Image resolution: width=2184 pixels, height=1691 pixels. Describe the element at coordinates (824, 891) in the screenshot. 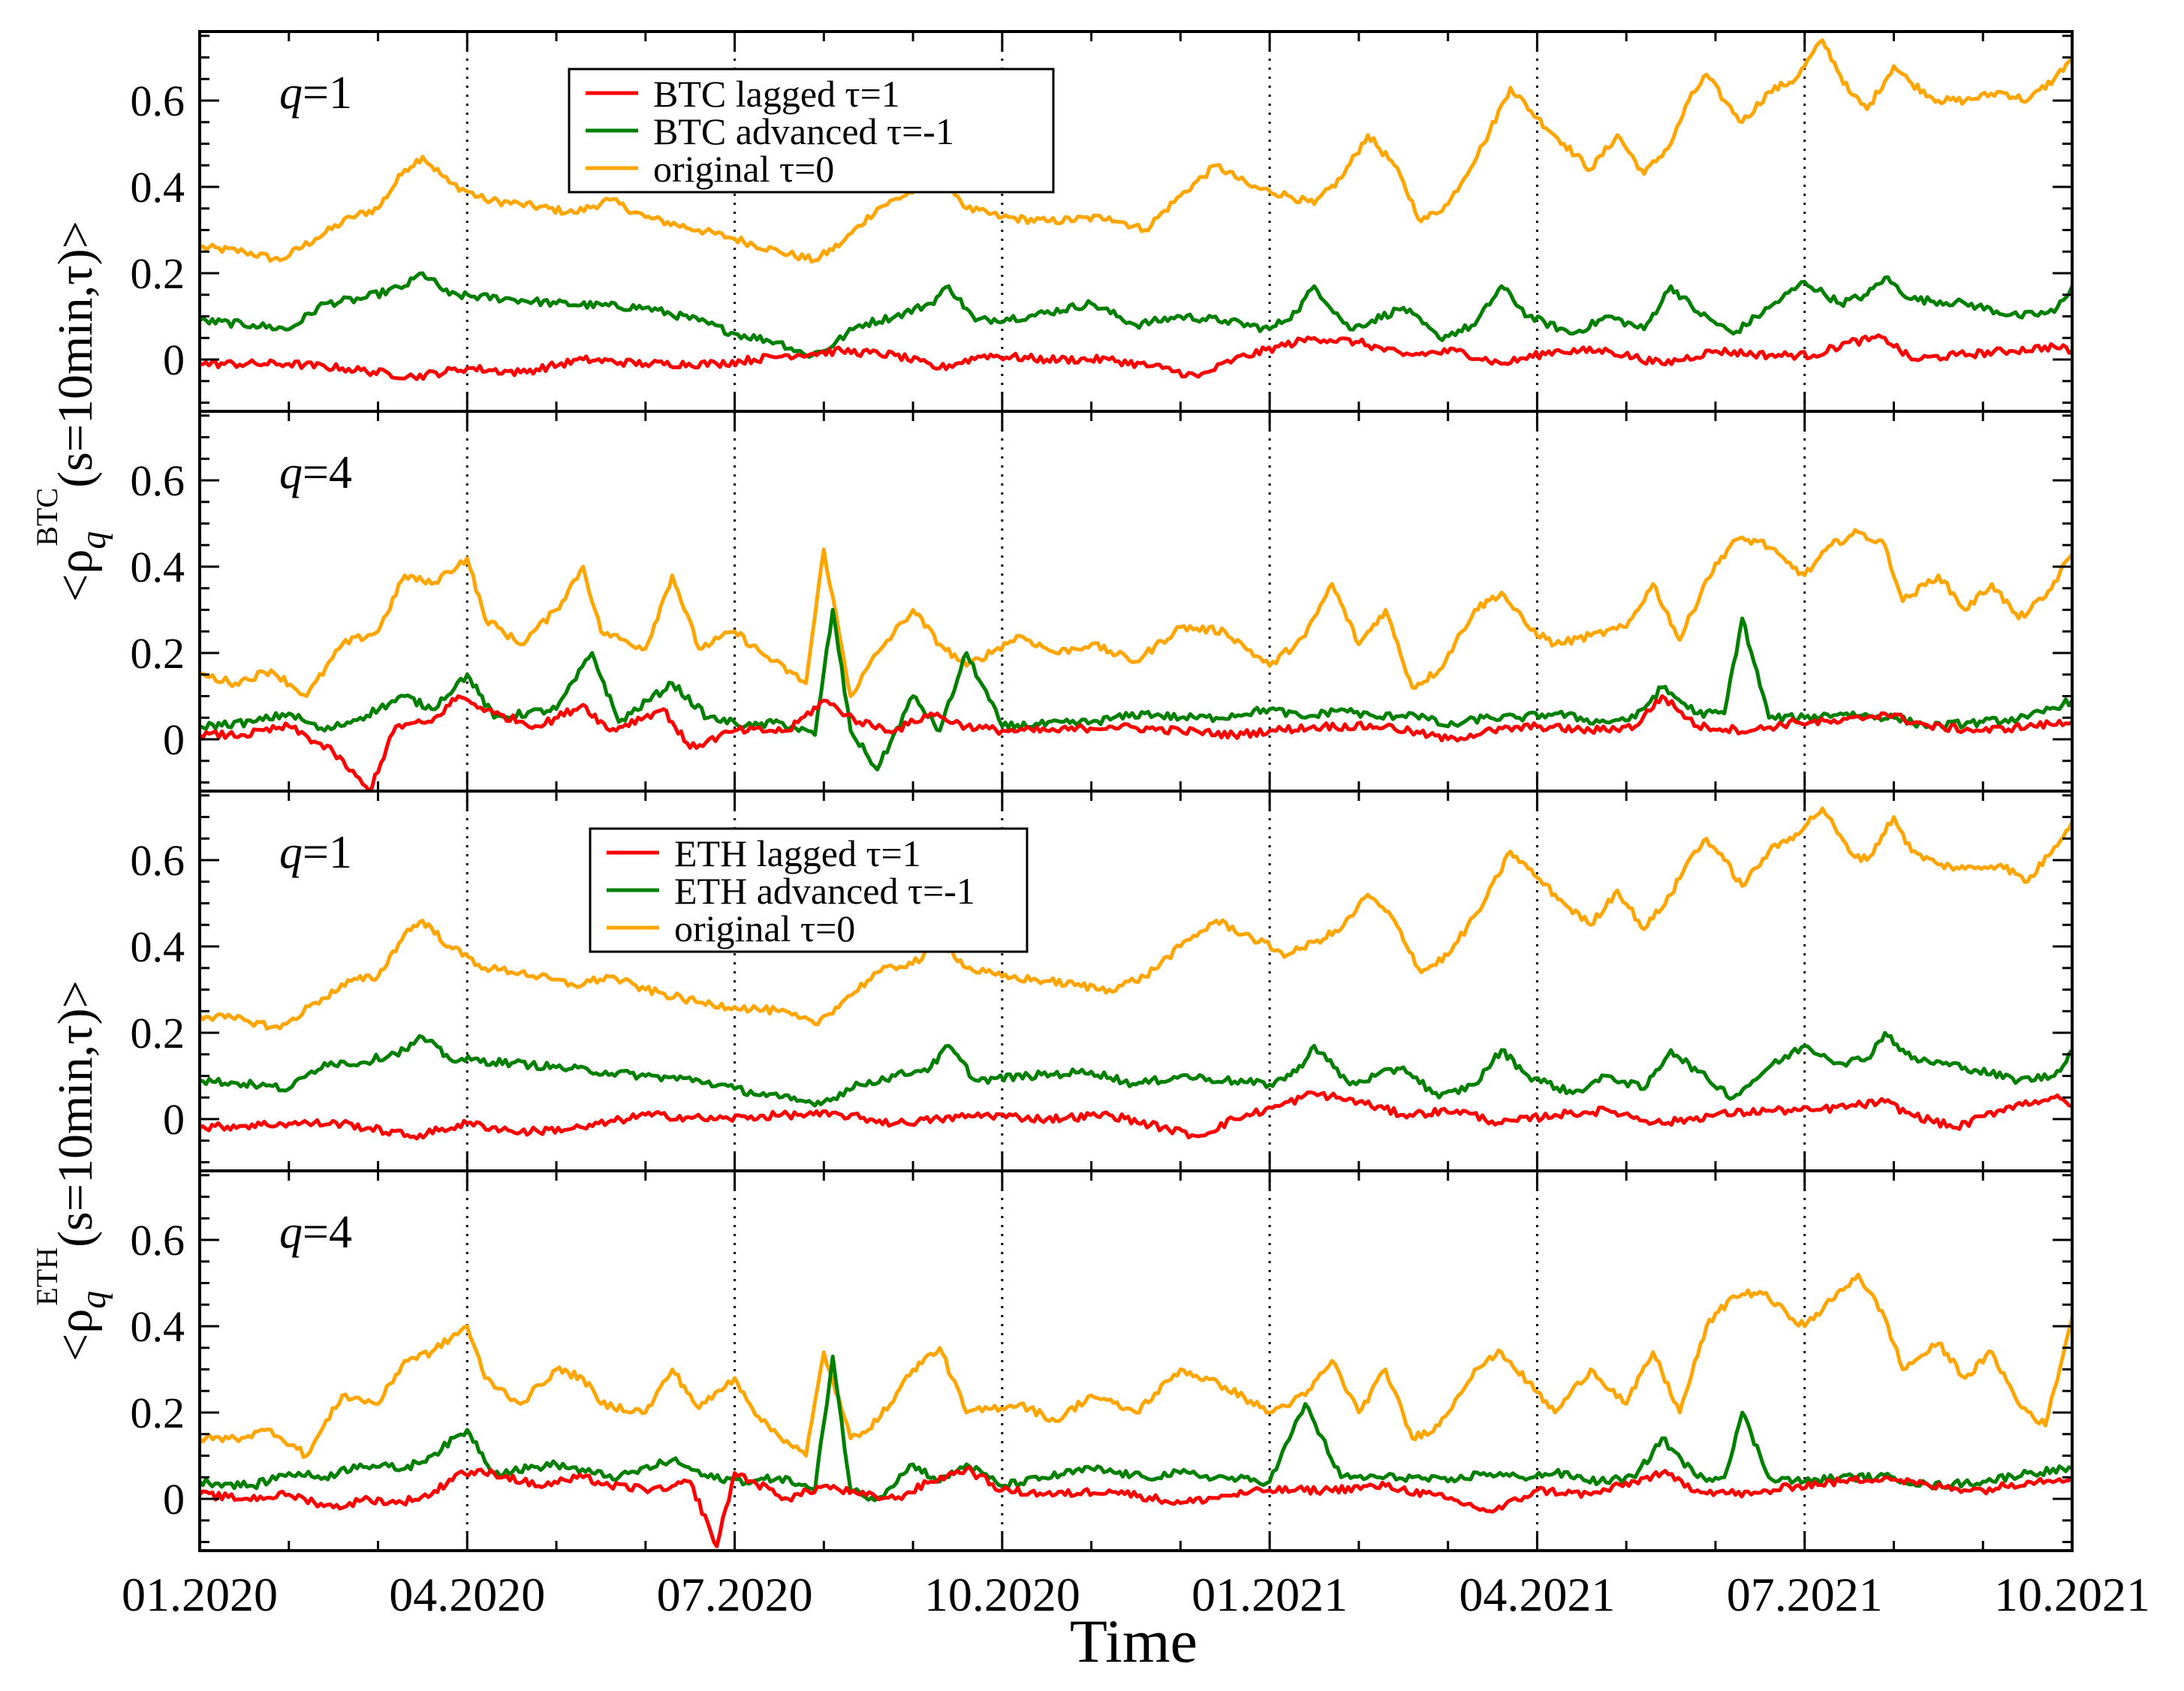

I see `legend-label-eth-q1-advanced: ETH advanced τ=-1` at that location.